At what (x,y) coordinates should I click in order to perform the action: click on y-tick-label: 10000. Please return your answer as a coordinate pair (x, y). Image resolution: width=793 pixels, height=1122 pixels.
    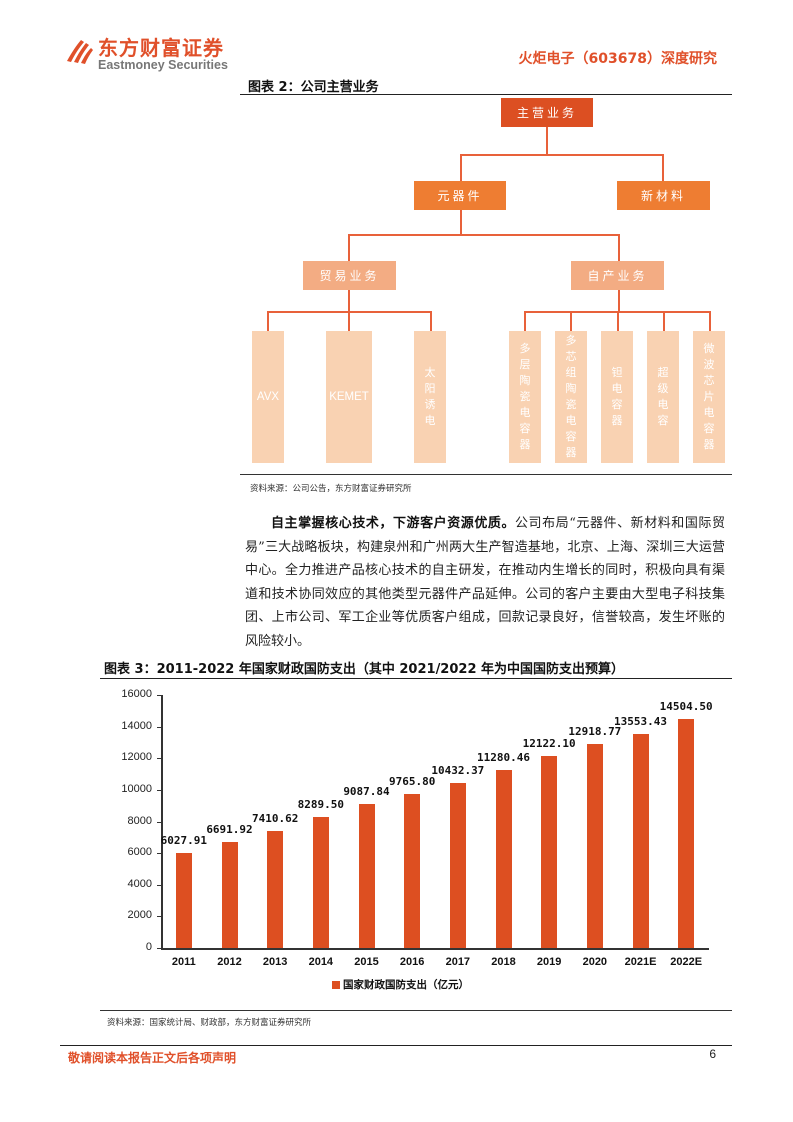
    Looking at the image, I should click on (136, 788).